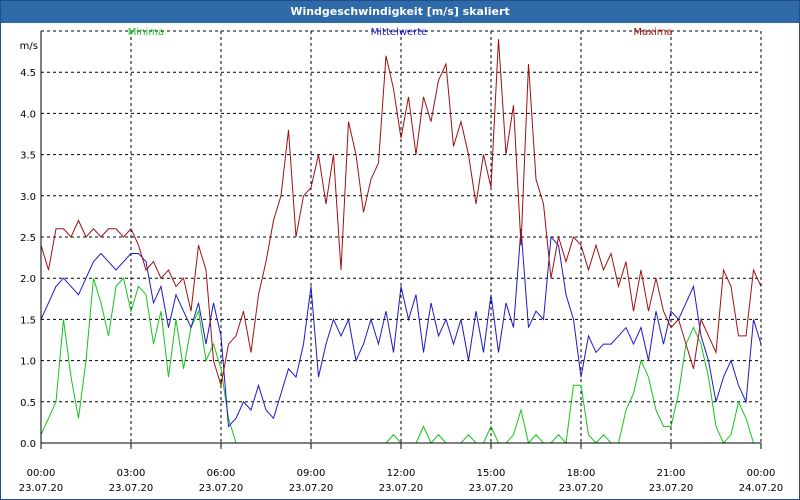 The image size is (800, 500). What do you see at coordinates (399, 32) in the screenshot?
I see `legend-mittelwerte: Mittelwerte` at bounding box center [399, 32].